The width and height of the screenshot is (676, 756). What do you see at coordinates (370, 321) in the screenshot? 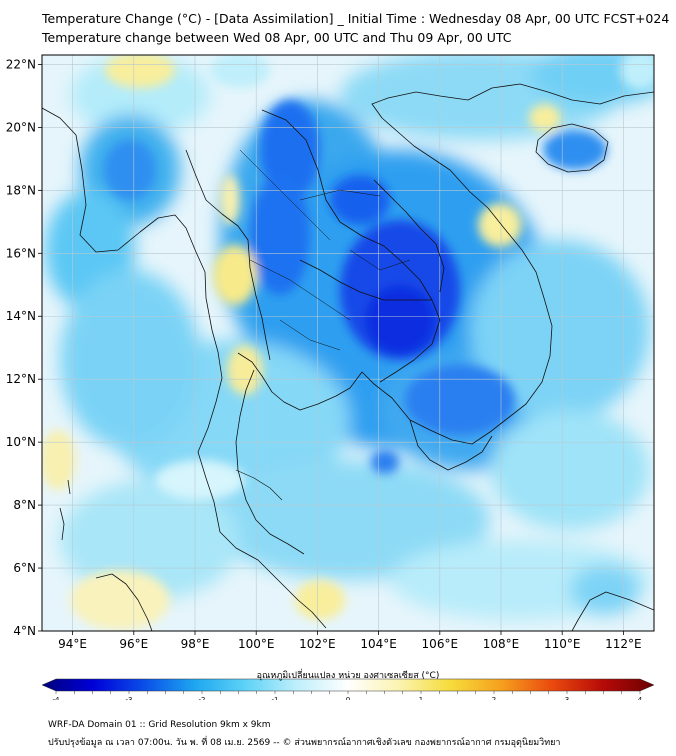
I see `thailand-cambodia-border` at bounding box center [370, 321].